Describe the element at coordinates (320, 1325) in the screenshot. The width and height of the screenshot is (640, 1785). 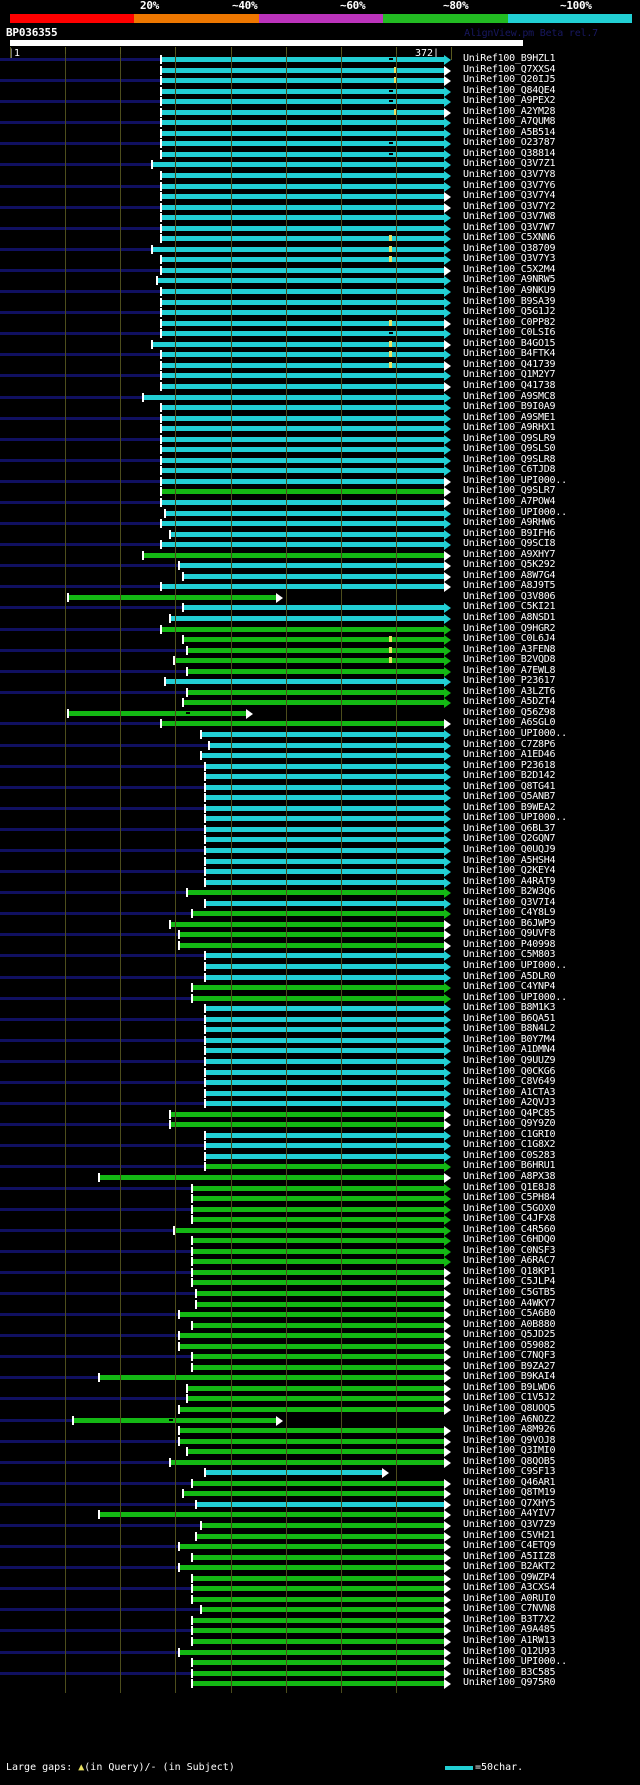
I see `alignment-row: UniRef100_A0B880` at that location.